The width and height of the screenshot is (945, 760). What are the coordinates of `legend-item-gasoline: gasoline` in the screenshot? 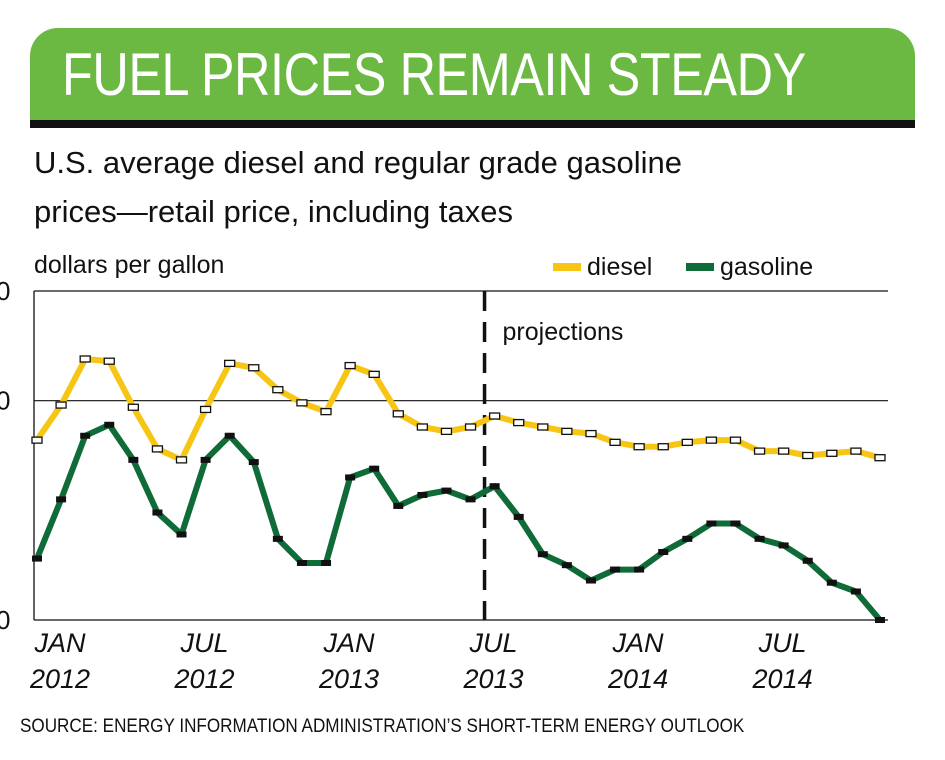 It's located at (749, 267).